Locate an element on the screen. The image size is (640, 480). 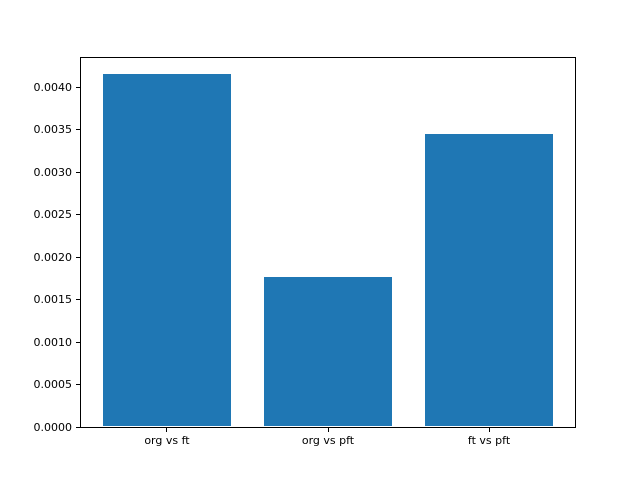
x-tick-label: org vs ft is located at coordinates (167, 440).